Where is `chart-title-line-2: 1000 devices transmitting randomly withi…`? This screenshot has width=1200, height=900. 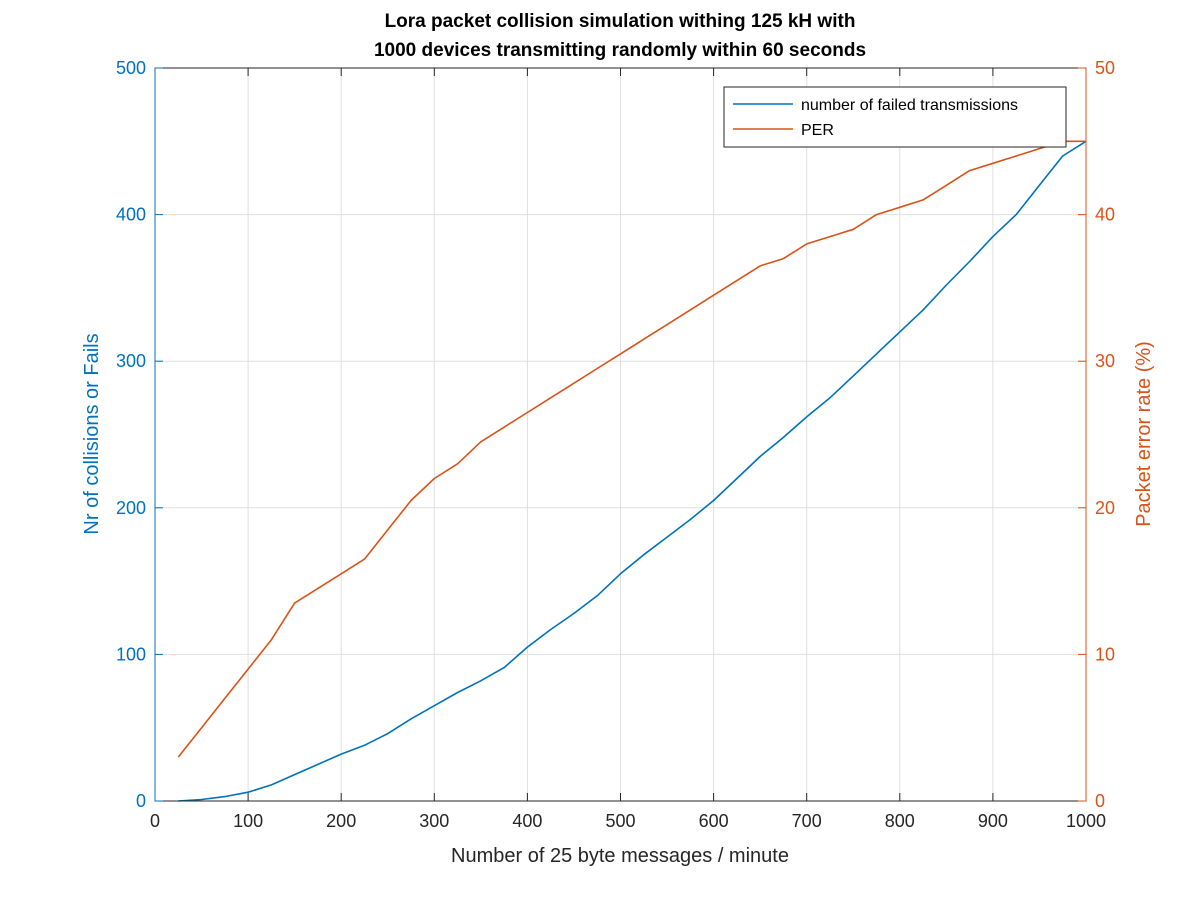 chart-title-line-2: 1000 devices transmitting randomly withi… is located at coordinates (620, 50).